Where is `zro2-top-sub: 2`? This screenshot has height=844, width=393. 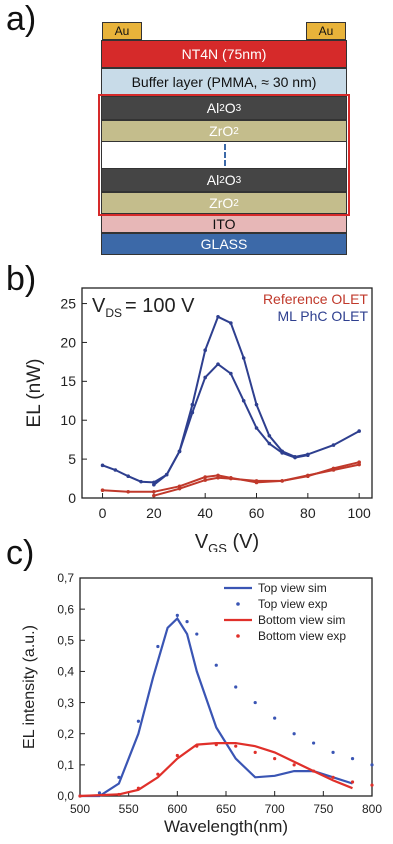 zro2-top-sub: 2 is located at coordinates (236, 131).